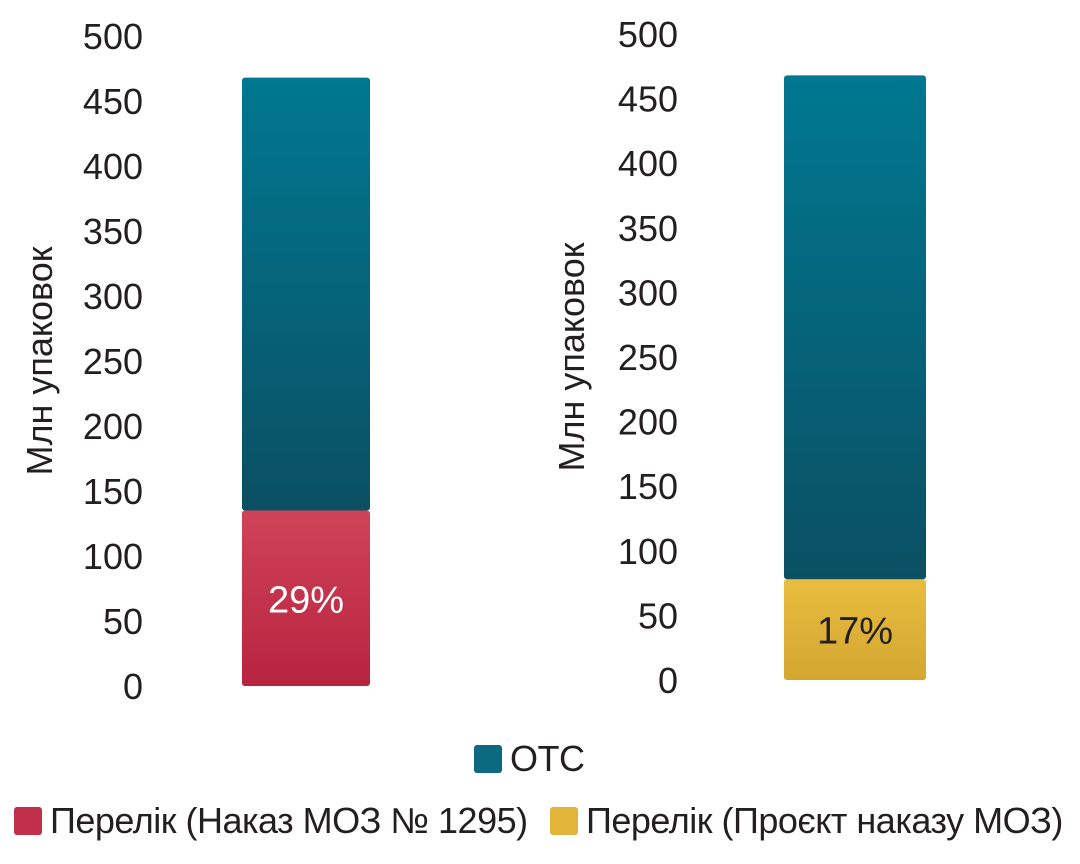  What do you see at coordinates (488, 759) in the screenshot?
I see `legend-swatch-otc` at bounding box center [488, 759].